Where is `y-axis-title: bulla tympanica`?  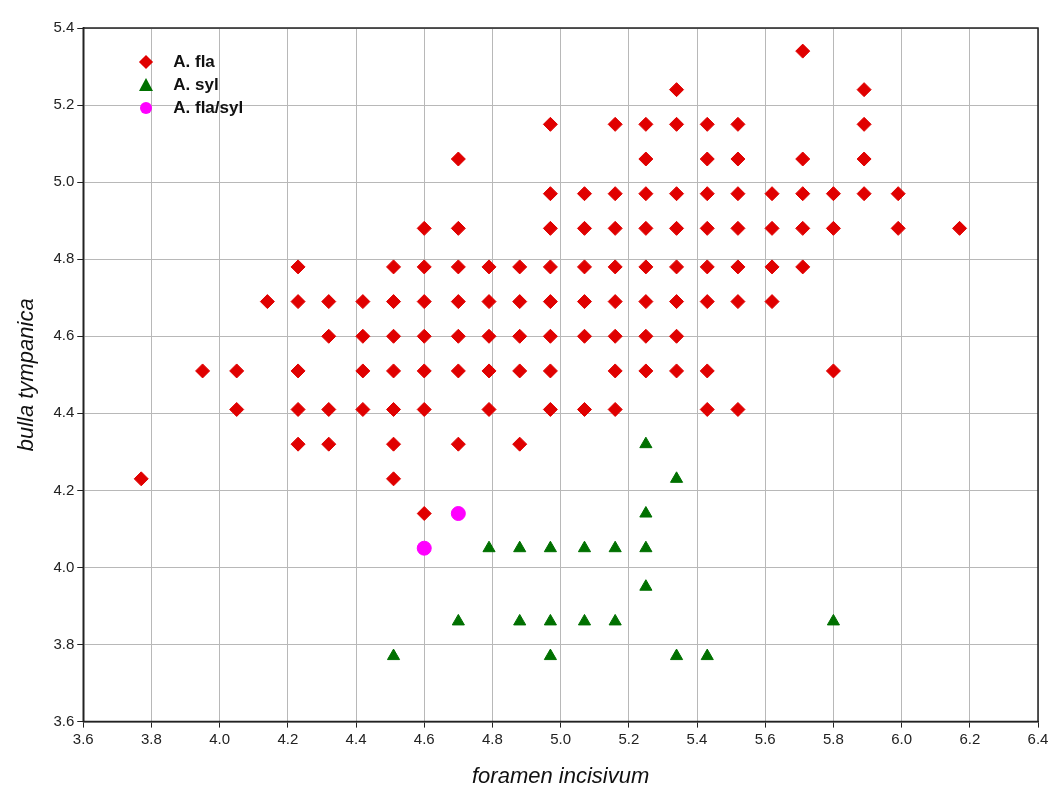
y-axis-title: bulla tympanica is located at coordinates (26, 375).